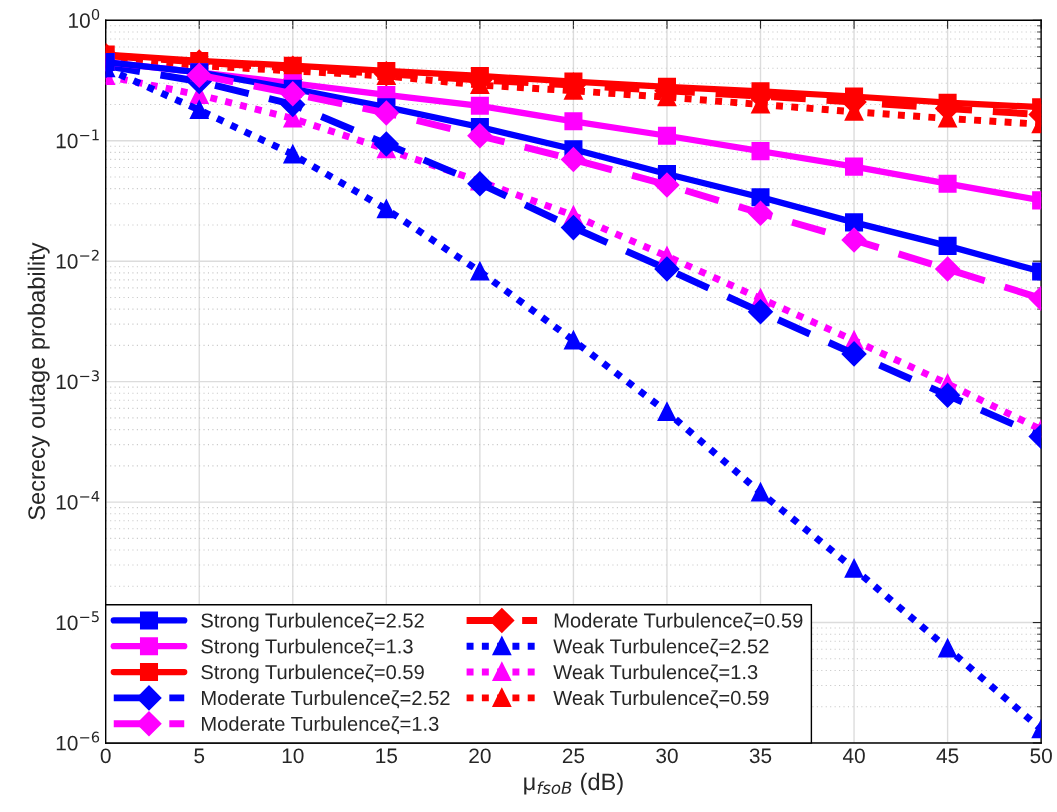  Describe the element at coordinates (326, 699) in the screenshot. I see `legend-label: Moderate Turbulenceζ=2.52` at that location.